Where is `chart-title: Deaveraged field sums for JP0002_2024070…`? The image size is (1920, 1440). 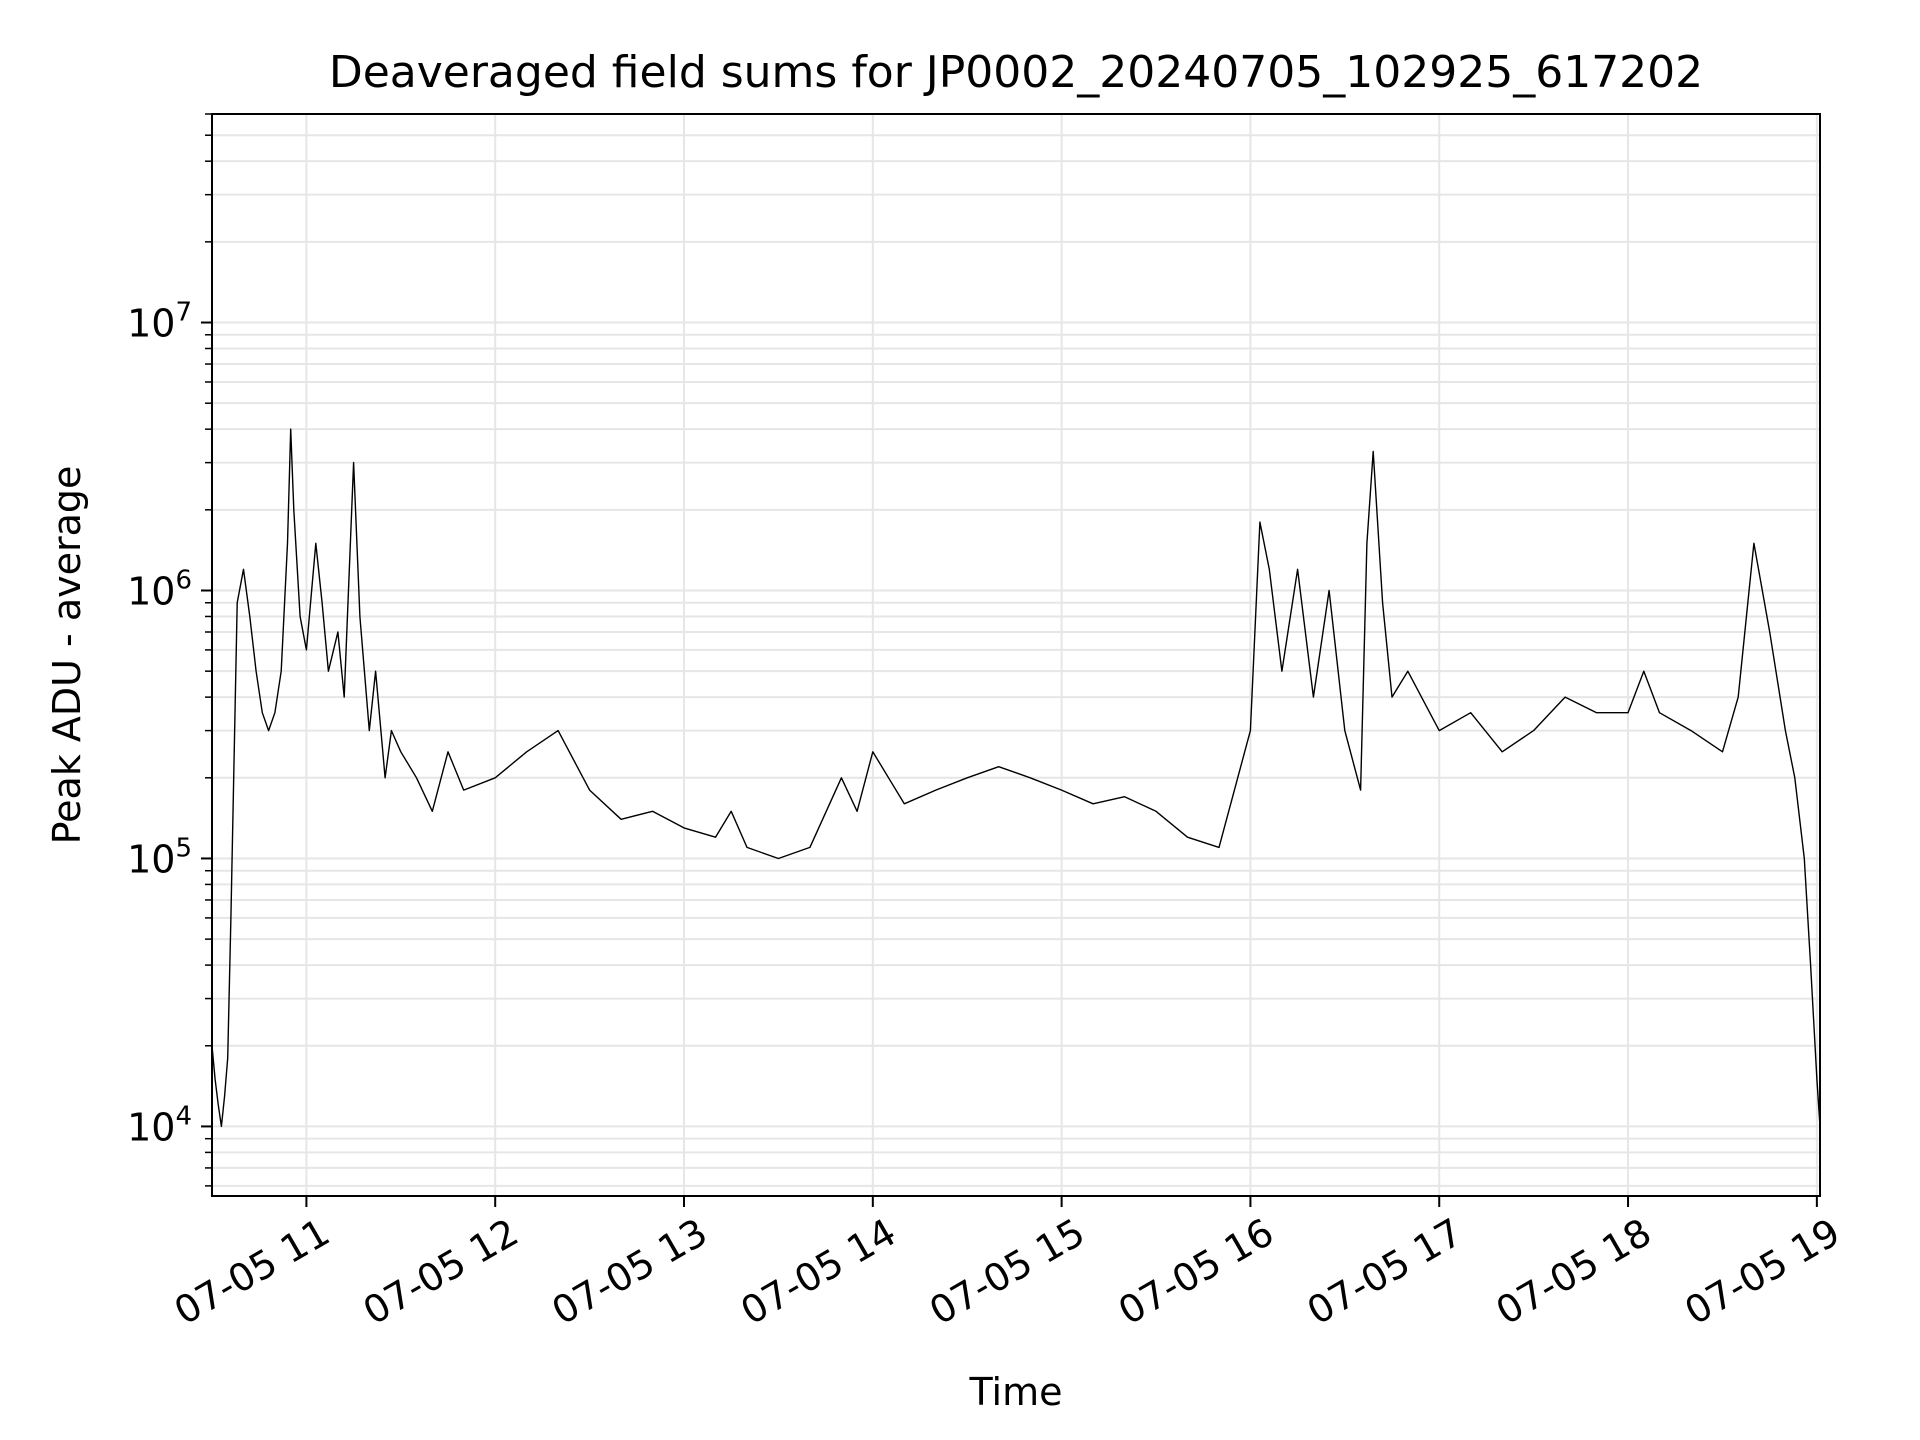 chart-title: Deaveraged field sums for JP0002_2024070… is located at coordinates (1016, 72).